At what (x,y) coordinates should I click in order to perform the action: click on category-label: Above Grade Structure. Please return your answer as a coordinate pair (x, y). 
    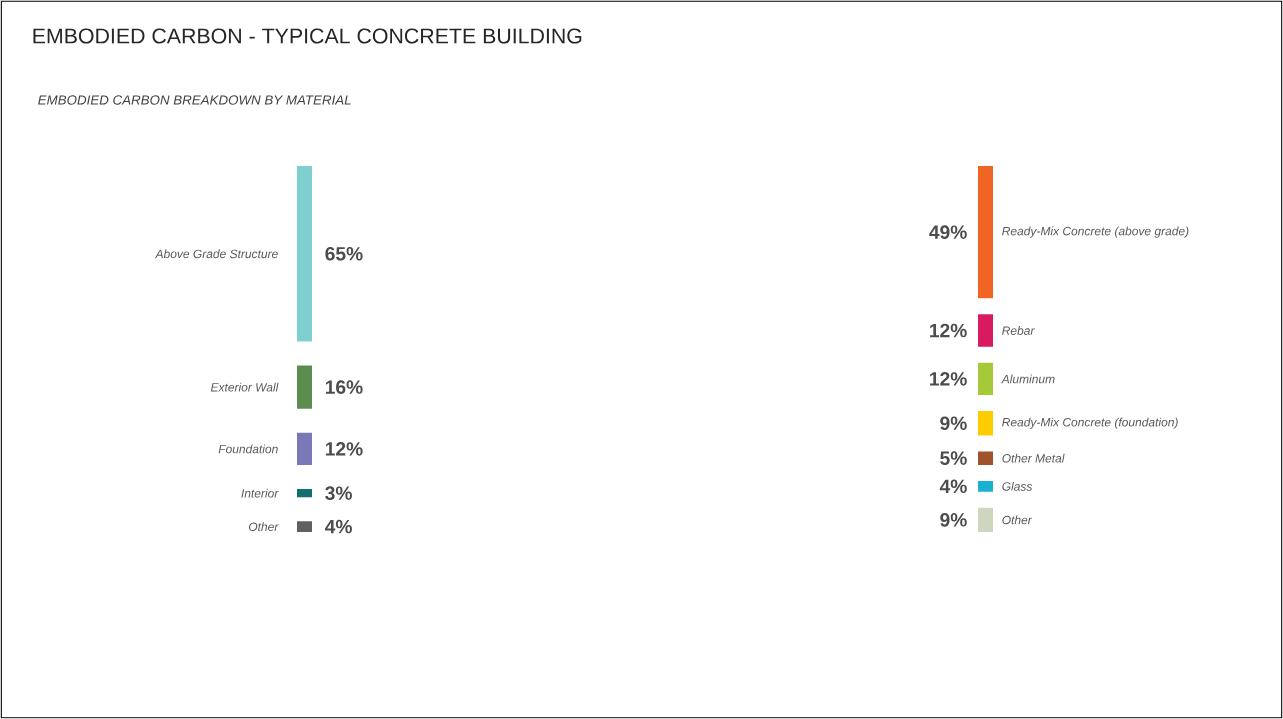
    Looking at the image, I should click on (216, 254).